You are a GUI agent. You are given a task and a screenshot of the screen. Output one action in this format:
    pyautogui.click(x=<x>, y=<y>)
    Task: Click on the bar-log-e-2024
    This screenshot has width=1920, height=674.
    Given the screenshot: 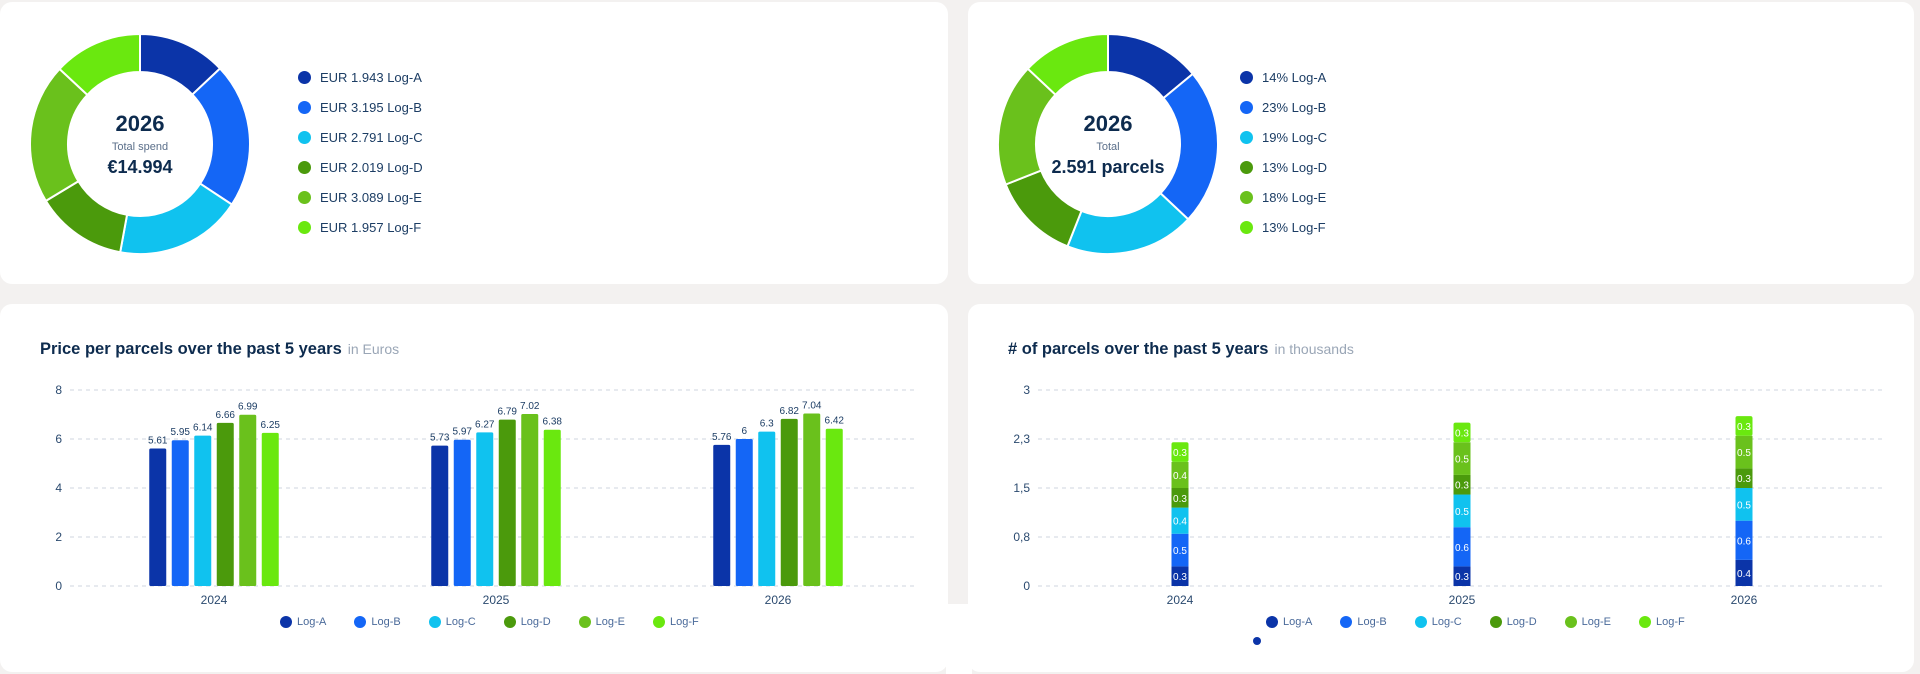 What is the action you would take?
    pyautogui.click(x=248, y=500)
    